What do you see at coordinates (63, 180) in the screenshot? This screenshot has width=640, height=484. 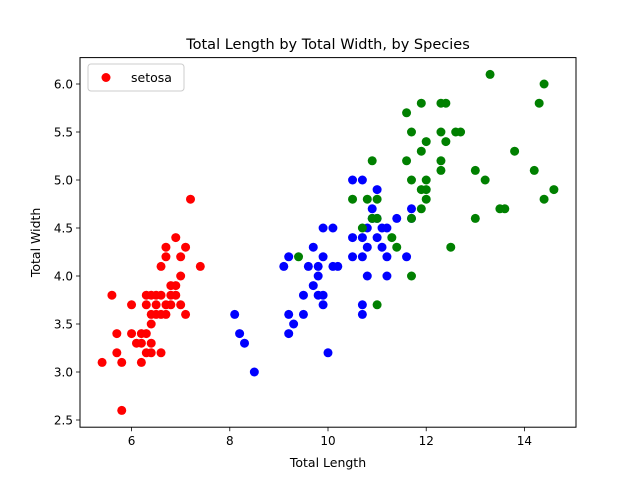 I see `y-tick-label: 5.0` at bounding box center [63, 180].